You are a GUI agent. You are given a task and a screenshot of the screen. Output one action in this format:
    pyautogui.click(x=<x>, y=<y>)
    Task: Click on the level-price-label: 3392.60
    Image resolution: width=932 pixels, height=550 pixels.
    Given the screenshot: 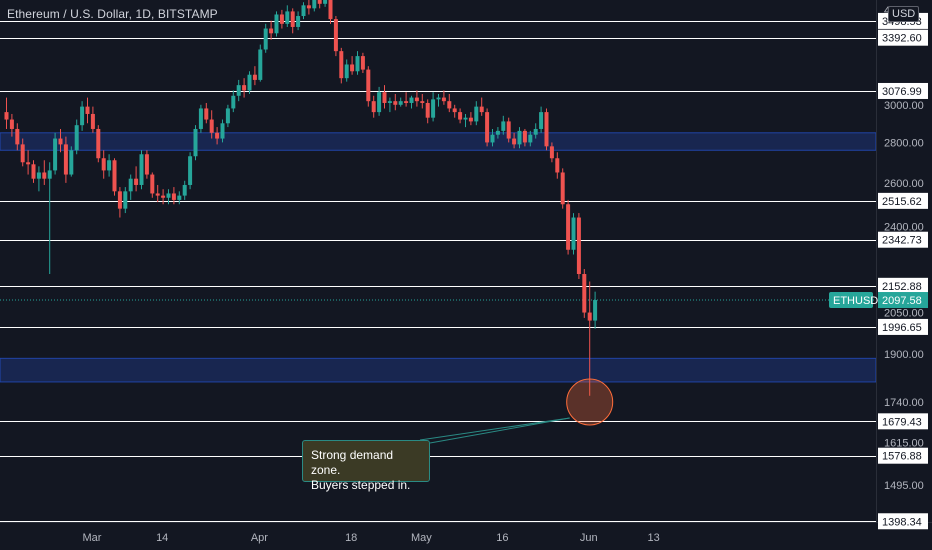 What is the action you would take?
    pyautogui.click(x=902, y=39)
    